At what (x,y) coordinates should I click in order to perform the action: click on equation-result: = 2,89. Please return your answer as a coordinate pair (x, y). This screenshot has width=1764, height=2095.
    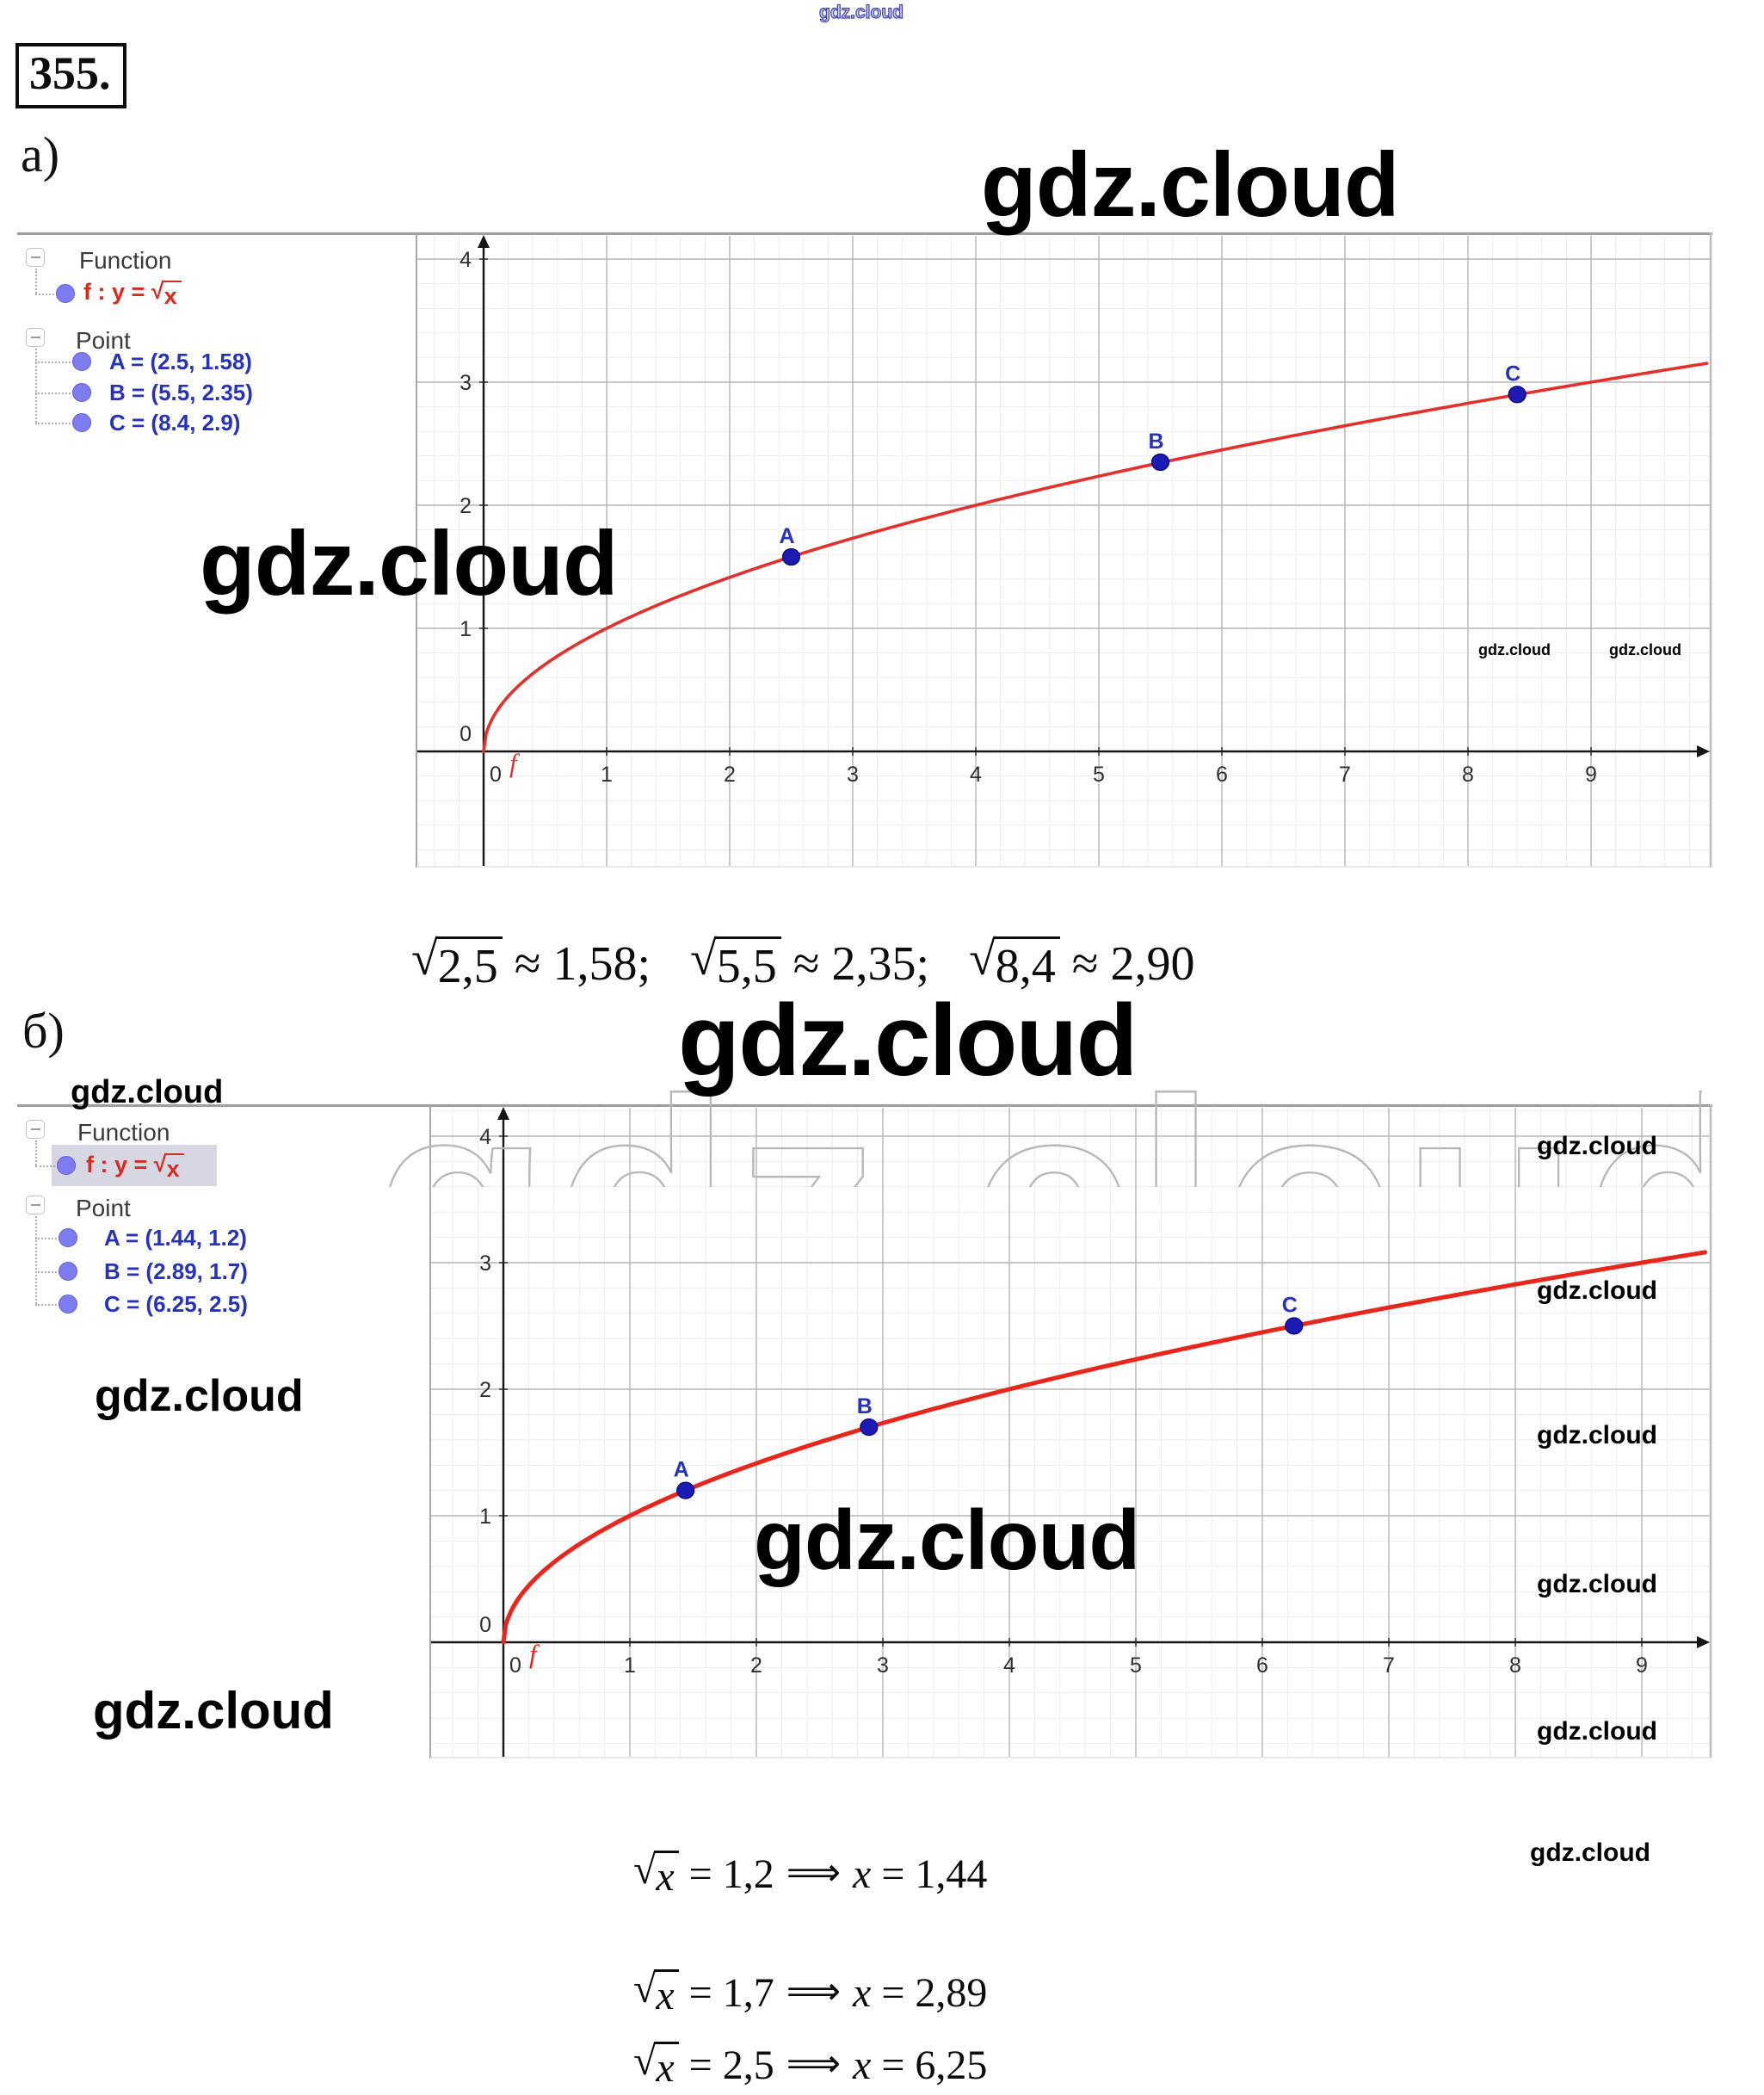
    Looking at the image, I should click on (934, 1993).